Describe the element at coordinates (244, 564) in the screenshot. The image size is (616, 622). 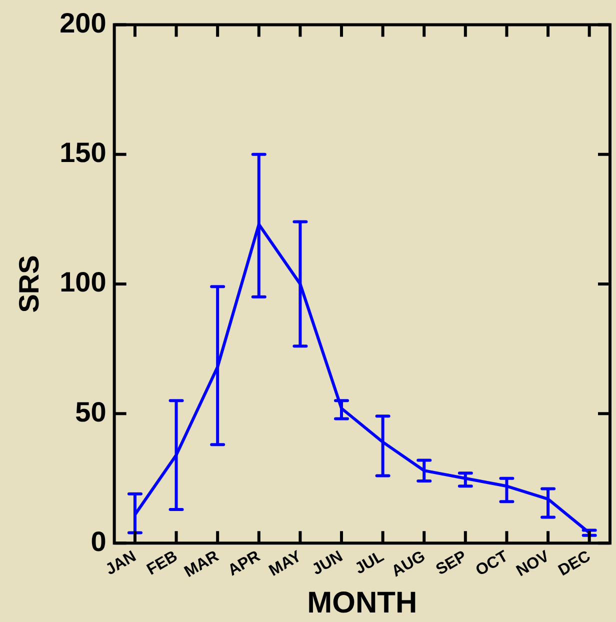
I see `x-tick-label: APR` at that location.